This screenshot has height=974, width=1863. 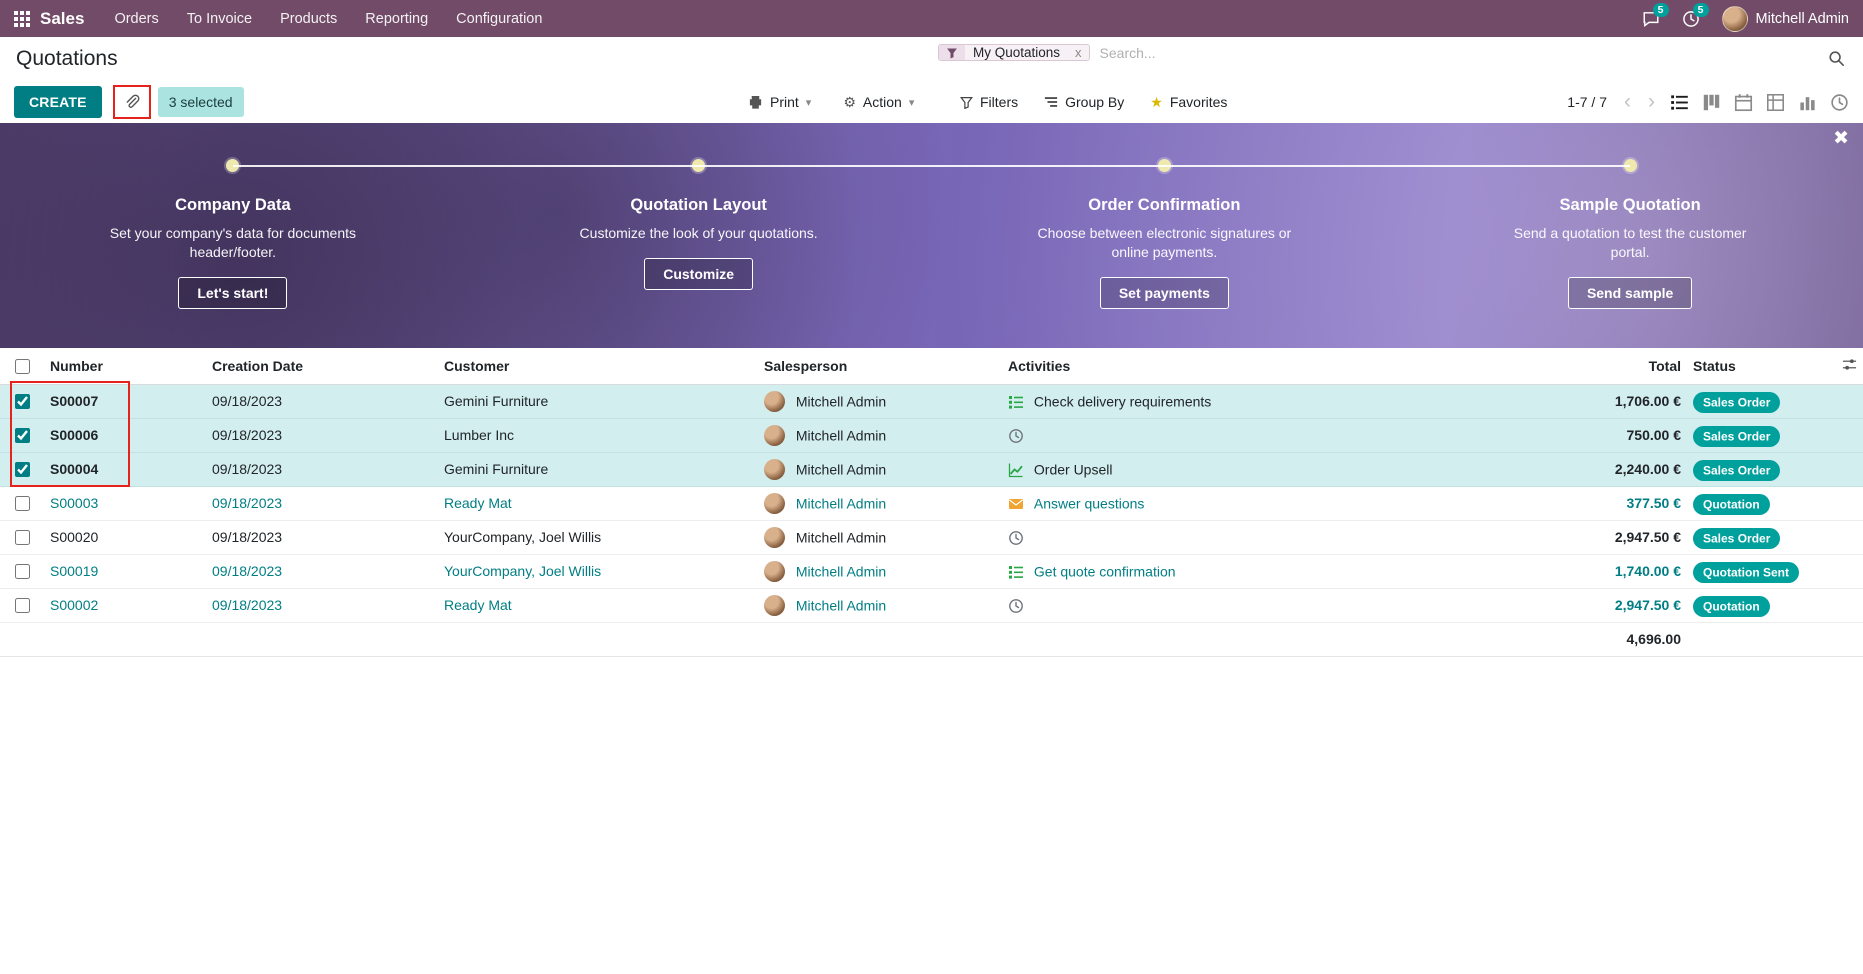 I want to click on pager: 1-7 / 7, so click(x=1587, y=102).